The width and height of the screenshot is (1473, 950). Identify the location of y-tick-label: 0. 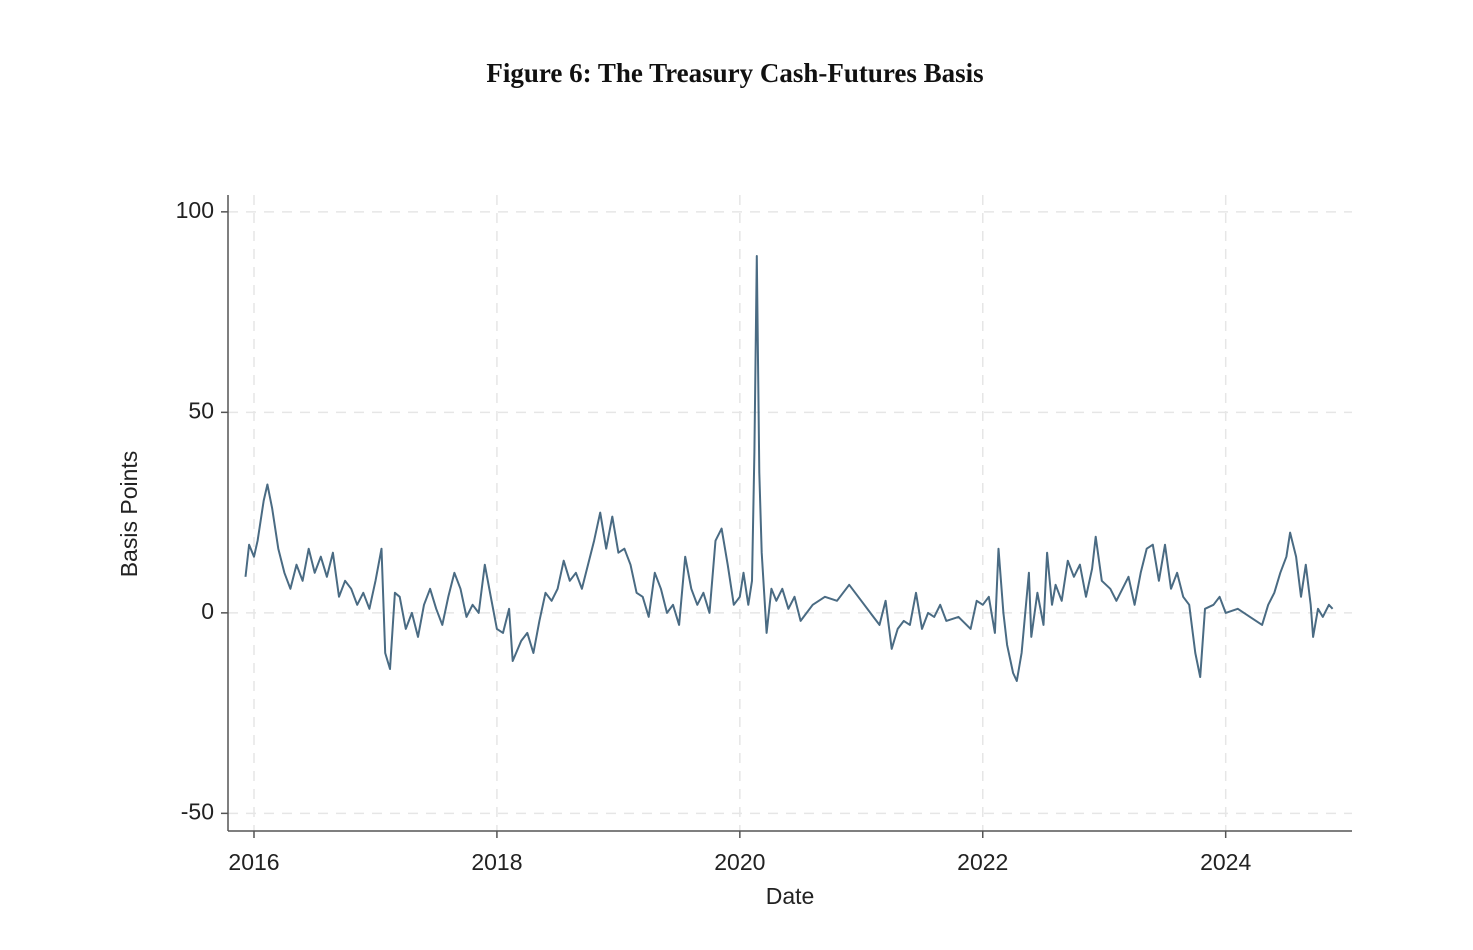
(207, 611).